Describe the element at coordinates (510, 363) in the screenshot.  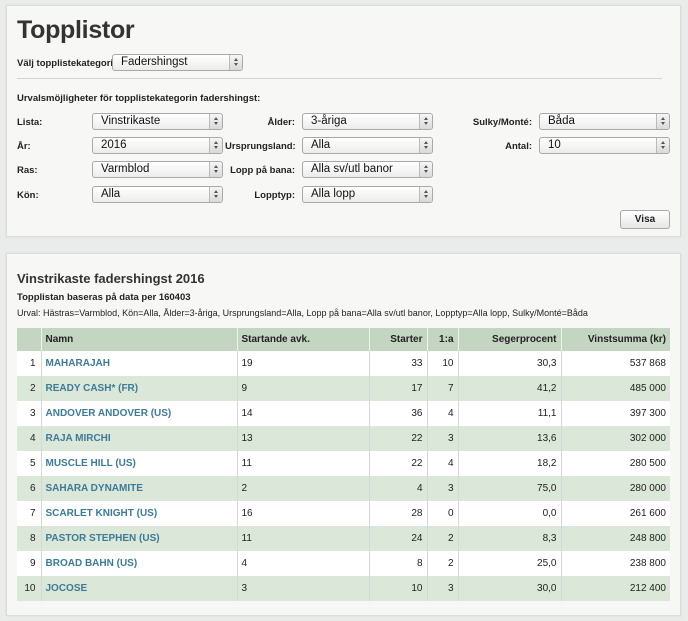
I see `segerprocent-cell: 30,3` at that location.